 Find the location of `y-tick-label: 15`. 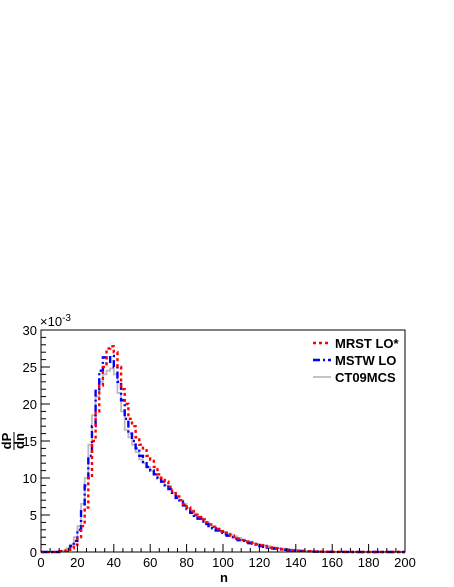

y-tick-label: 15 is located at coordinates (30, 441).